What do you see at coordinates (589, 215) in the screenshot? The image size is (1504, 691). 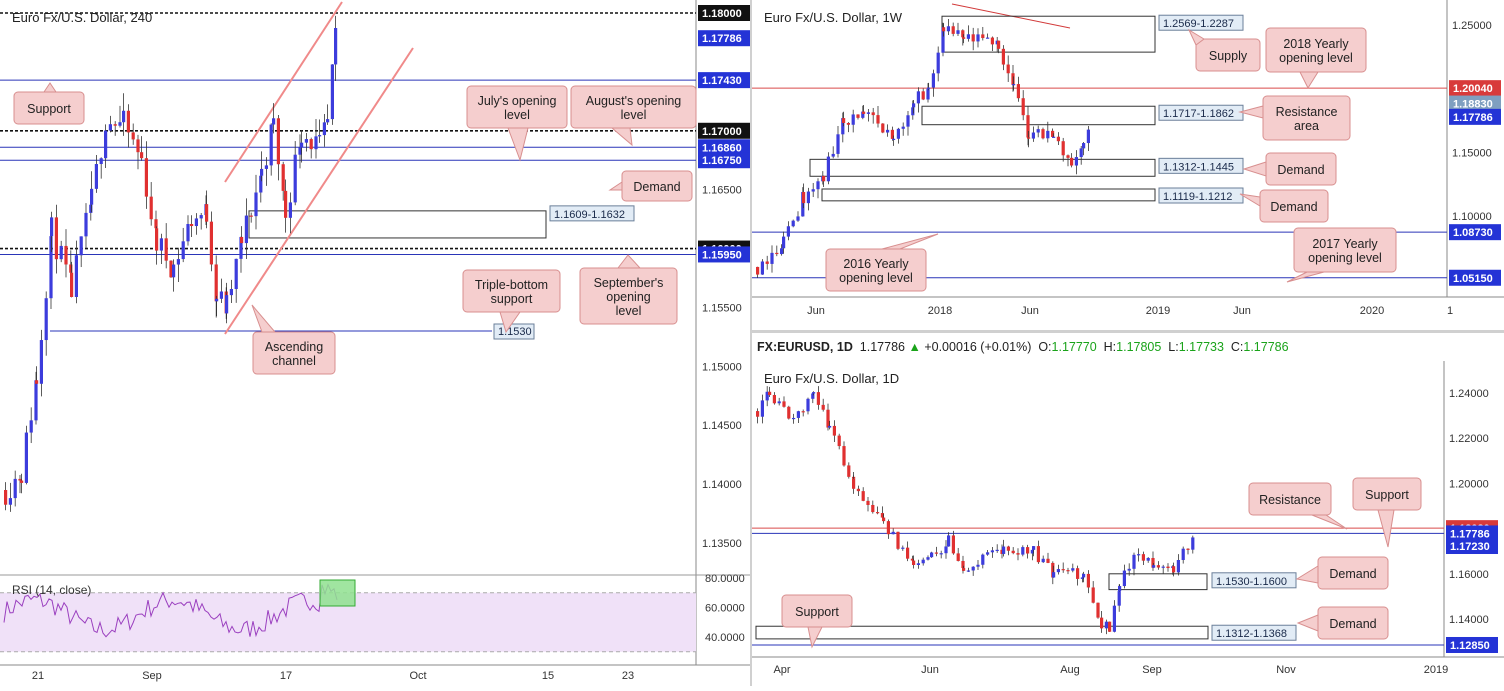 I see `h4-demand-zone-label: 1.1609-1.1632` at bounding box center [589, 215].